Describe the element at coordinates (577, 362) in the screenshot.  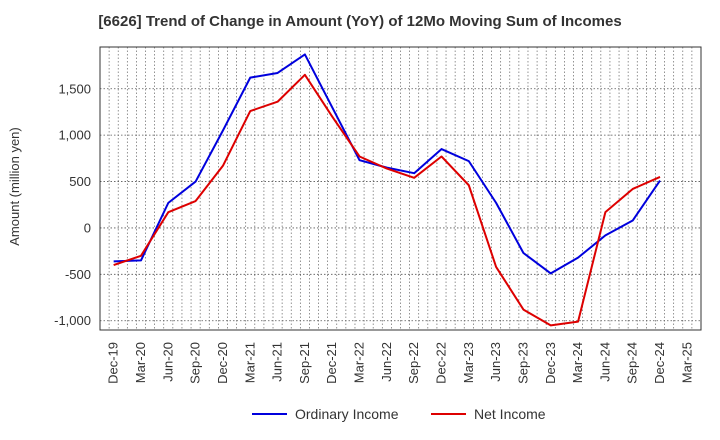
I see `x-tick-label: Mar-24` at that location.